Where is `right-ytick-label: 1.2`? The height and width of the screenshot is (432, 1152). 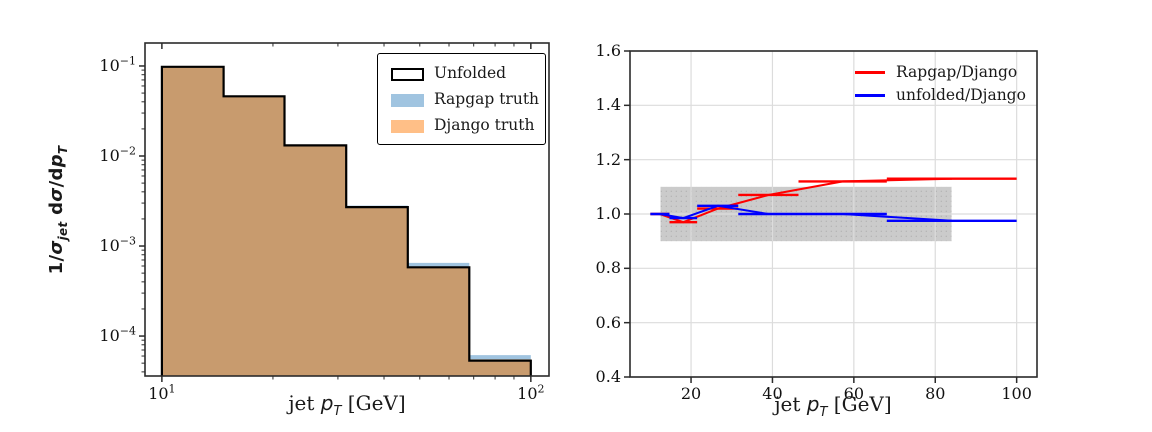
right-ytick-label: 1.2 is located at coordinates (608, 159).